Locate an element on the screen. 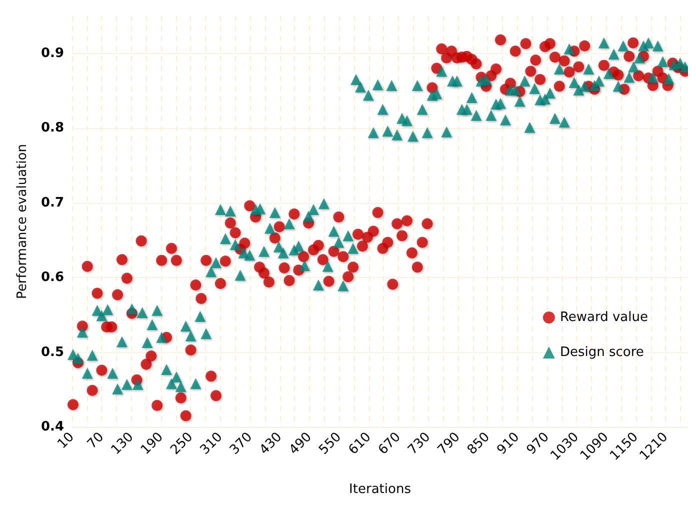 Image resolution: width=696 pixels, height=509 pixels. legend-label: Design score is located at coordinates (602, 352).